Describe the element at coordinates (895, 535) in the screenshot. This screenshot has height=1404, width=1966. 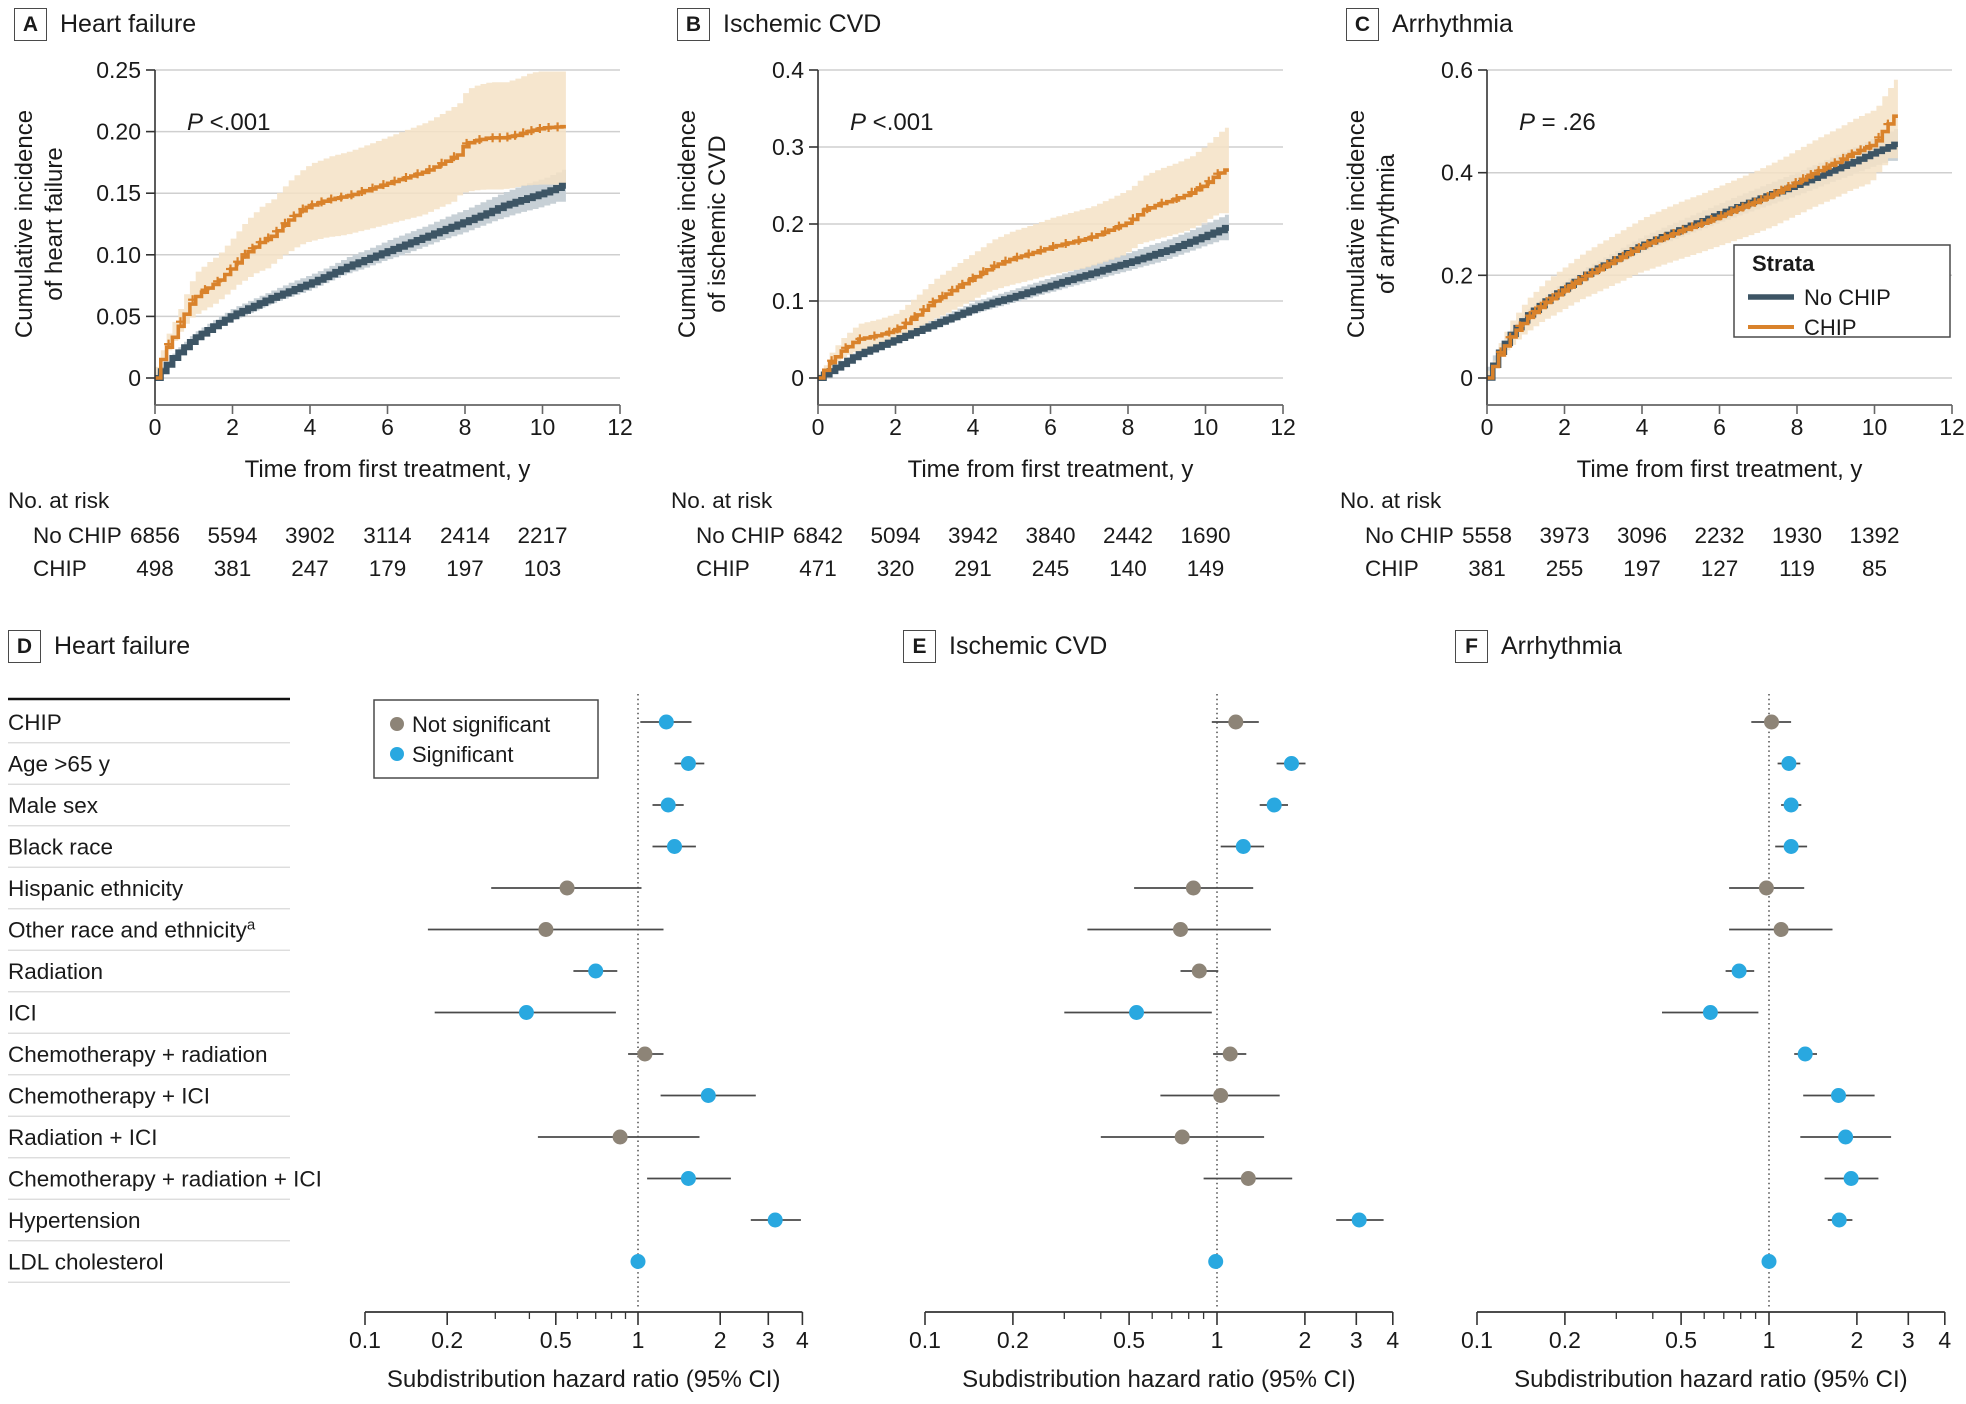
I see `risk-count: 5094` at that location.